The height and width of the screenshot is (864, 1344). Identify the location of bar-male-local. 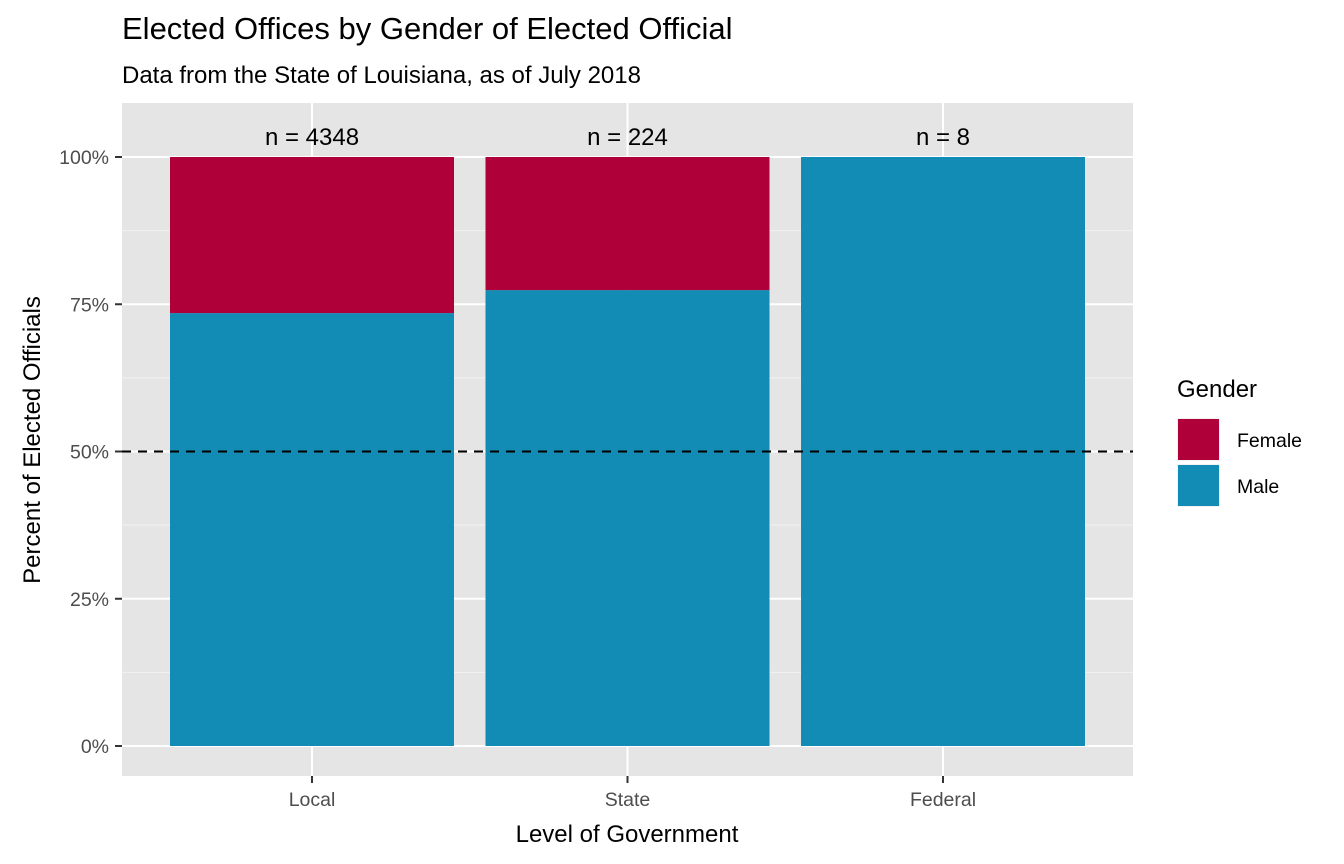
(312, 529).